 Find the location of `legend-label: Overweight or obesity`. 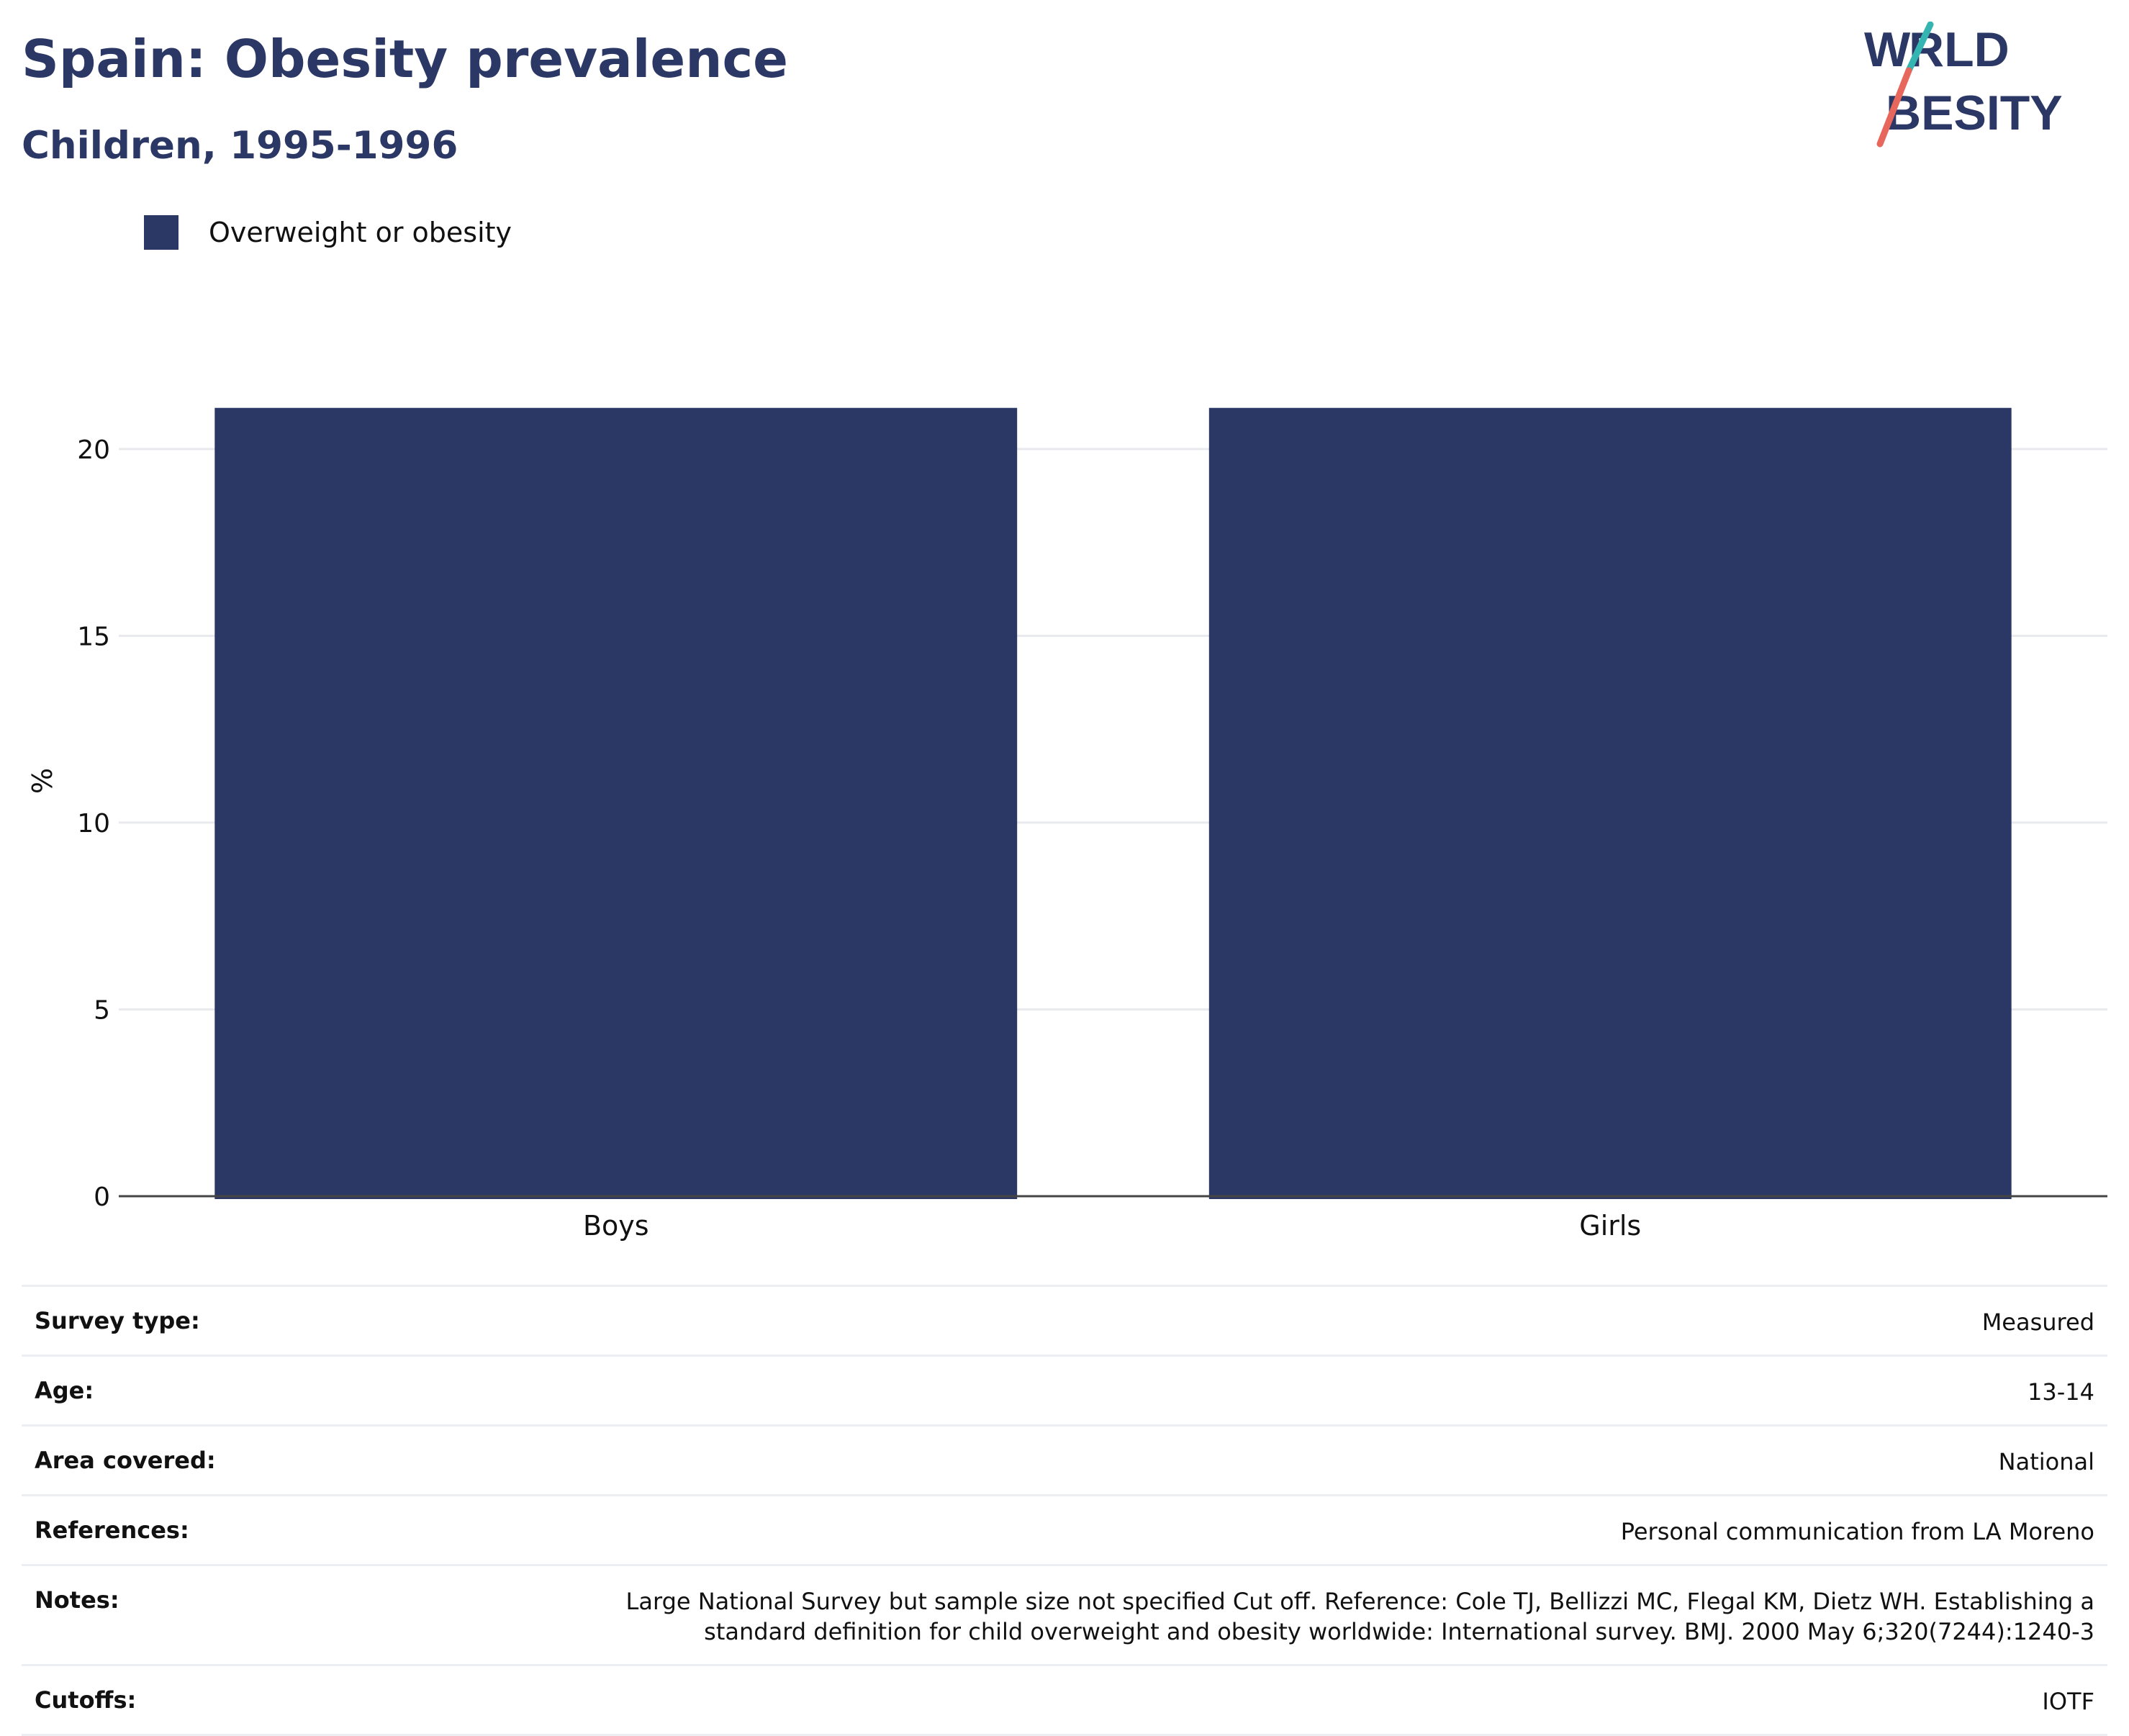

legend-label: Overweight or obesity is located at coordinates (361, 232).